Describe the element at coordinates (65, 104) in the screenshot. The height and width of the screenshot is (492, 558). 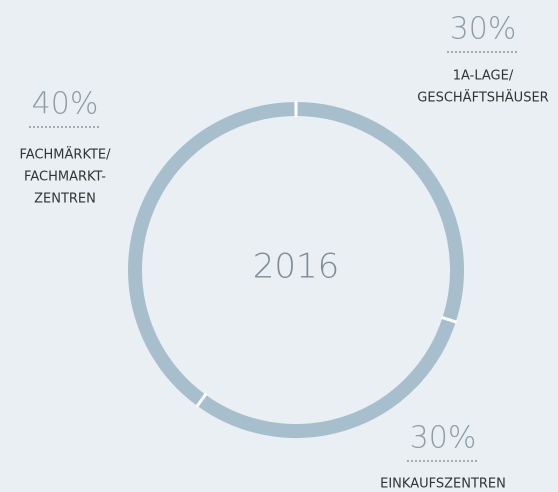
I see `value-label: 40%` at that location.